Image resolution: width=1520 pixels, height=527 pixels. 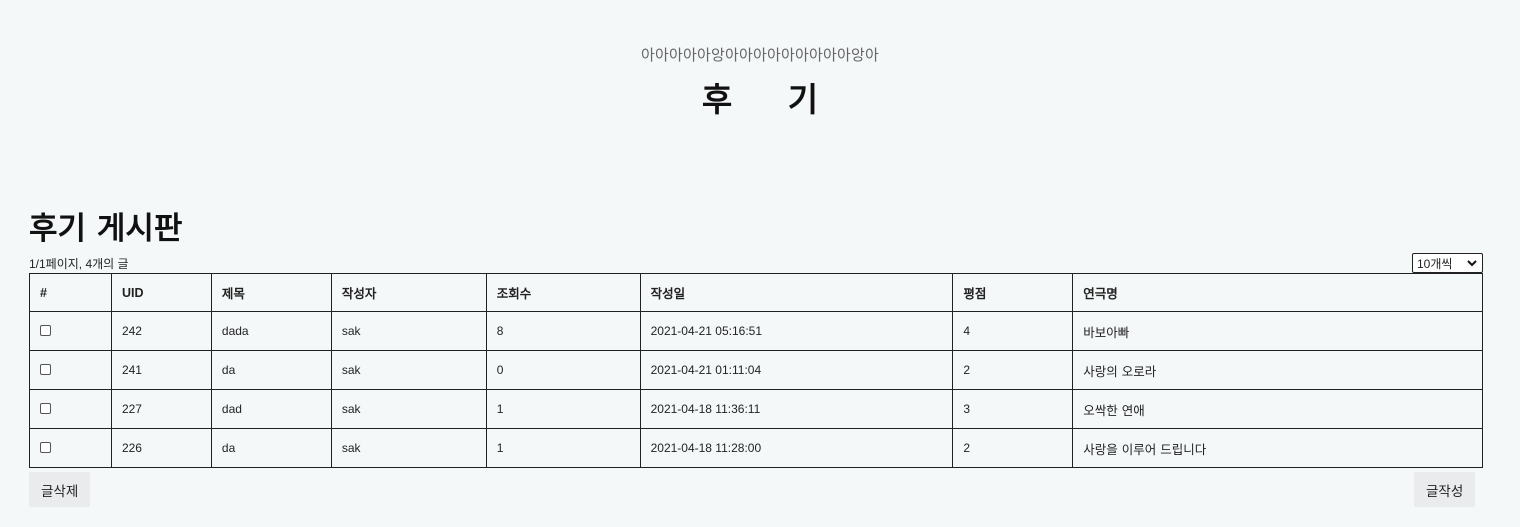 What do you see at coordinates (563, 331) in the screenshot?
I see `views-cell: 8` at bounding box center [563, 331].